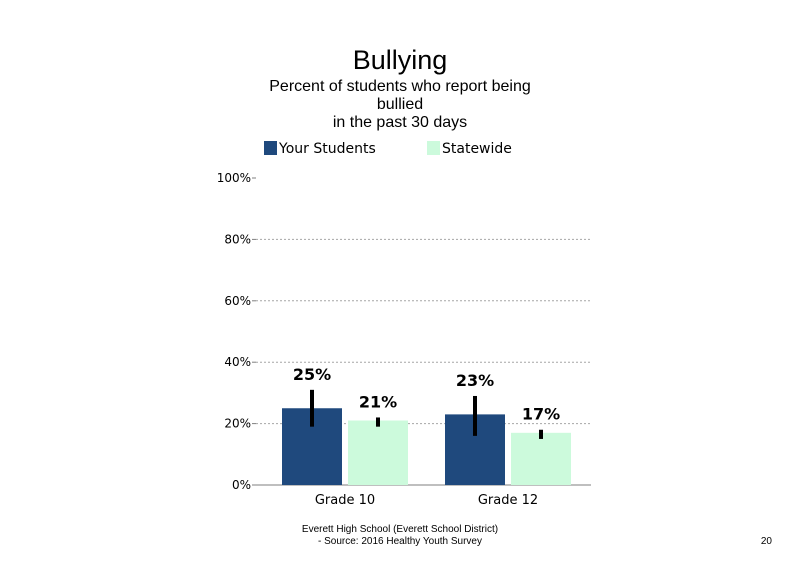 The width and height of the screenshot is (800, 568). I want to click on data-label: 17%, so click(541, 414).